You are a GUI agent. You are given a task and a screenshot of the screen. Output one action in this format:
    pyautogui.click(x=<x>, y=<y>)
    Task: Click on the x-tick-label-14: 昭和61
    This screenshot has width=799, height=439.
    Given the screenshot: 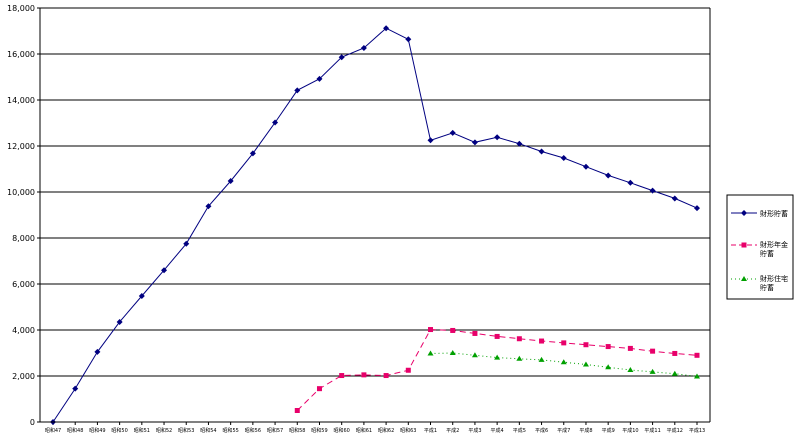 What is the action you would take?
    pyautogui.click(x=364, y=430)
    